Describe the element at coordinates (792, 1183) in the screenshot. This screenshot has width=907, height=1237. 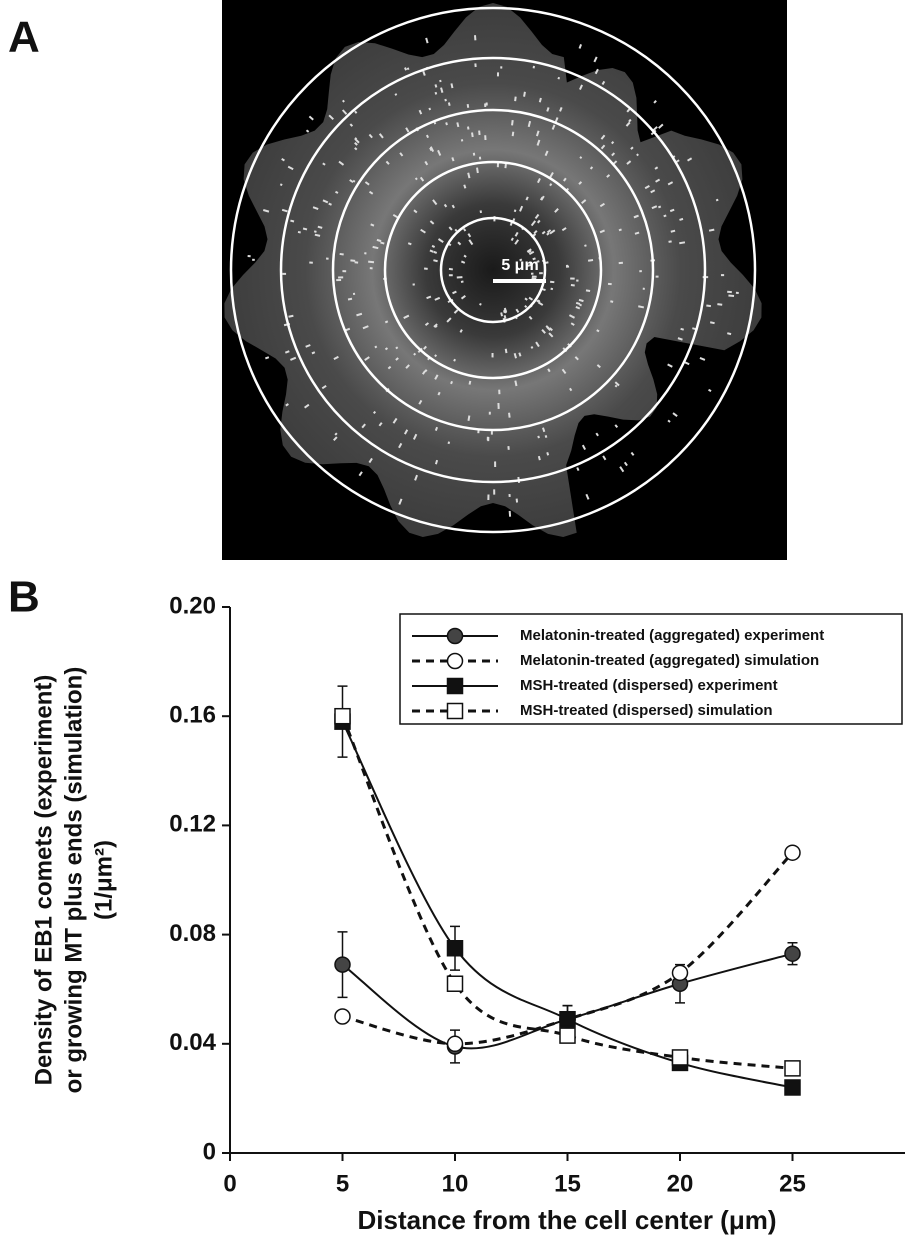
I see `x-tick-label: 25` at that location.